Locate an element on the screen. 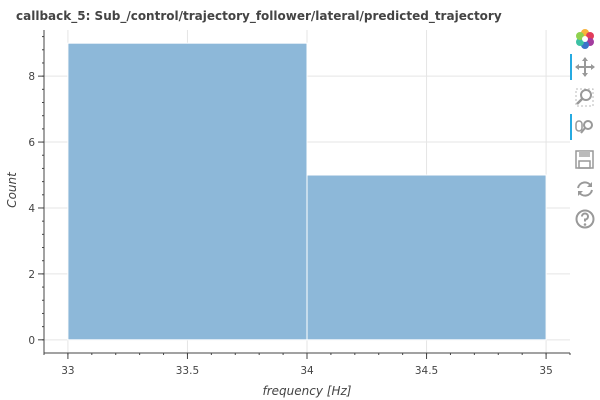 This screenshot has width=600, height=400. pan-tool-button is located at coordinates (585, 67).